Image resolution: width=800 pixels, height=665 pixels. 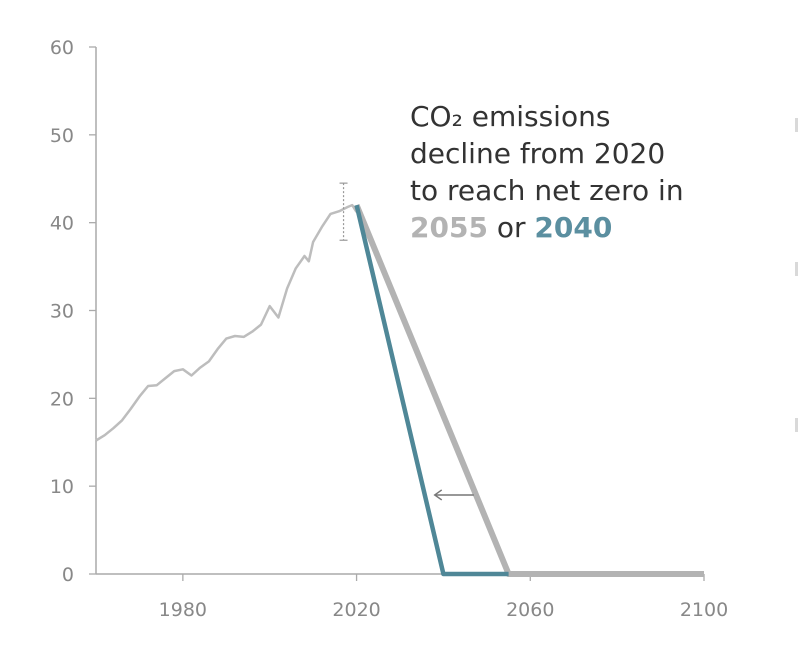 What do you see at coordinates (68, 575) in the screenshot?
I see `y-tick-label-0: 0` at bounding box center [68, 575].